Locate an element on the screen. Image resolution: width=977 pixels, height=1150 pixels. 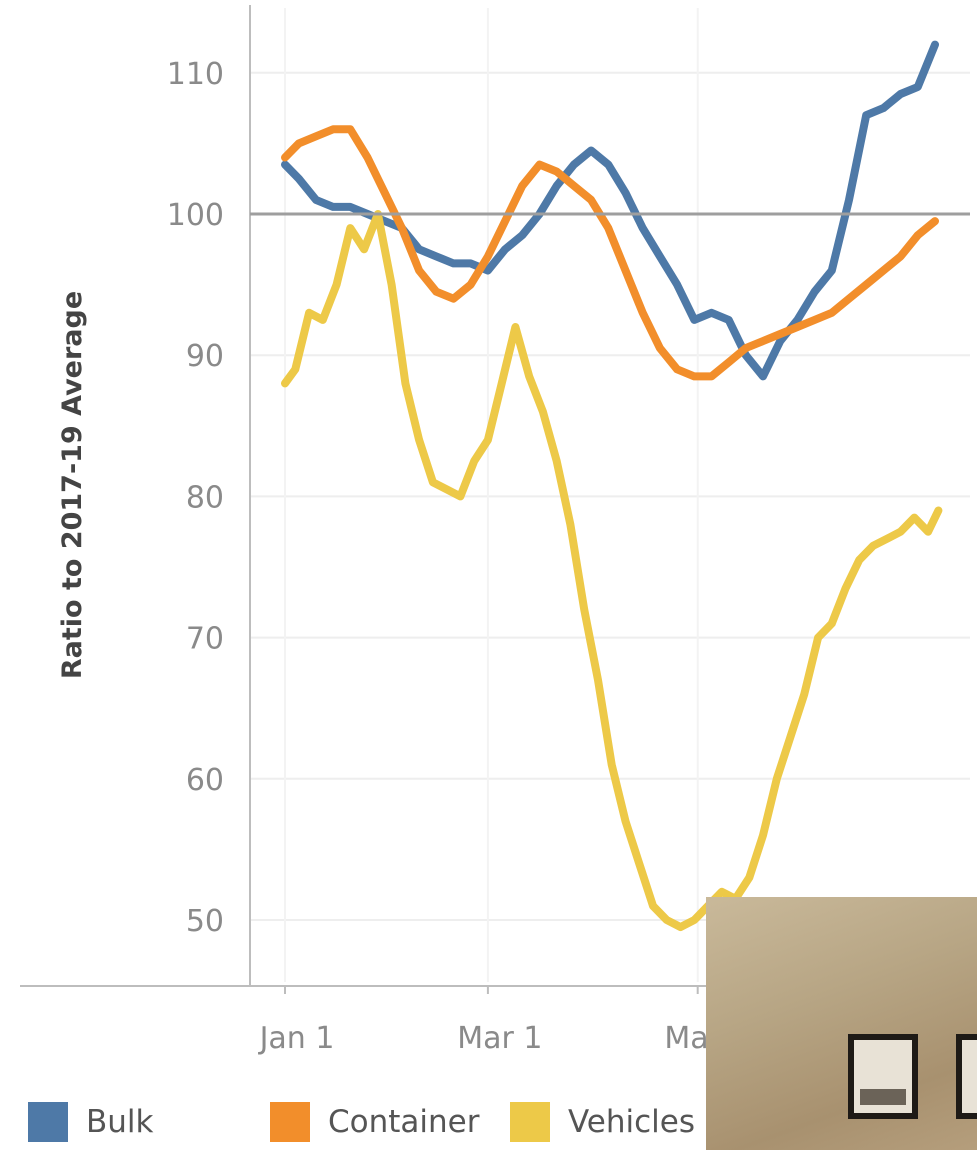
series-line-container is located at coordinates (610, 253).